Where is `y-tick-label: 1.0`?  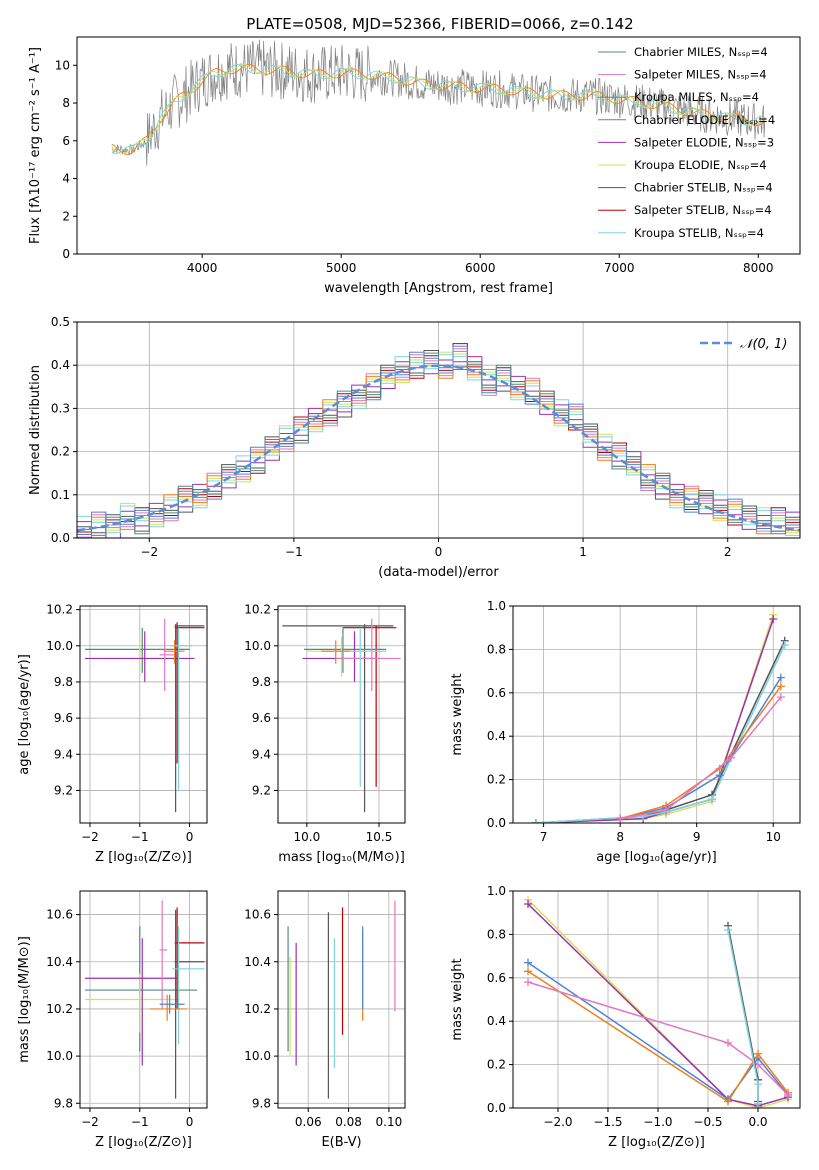 y-tick-label: 1.0 is located at coordinates (496, 606).